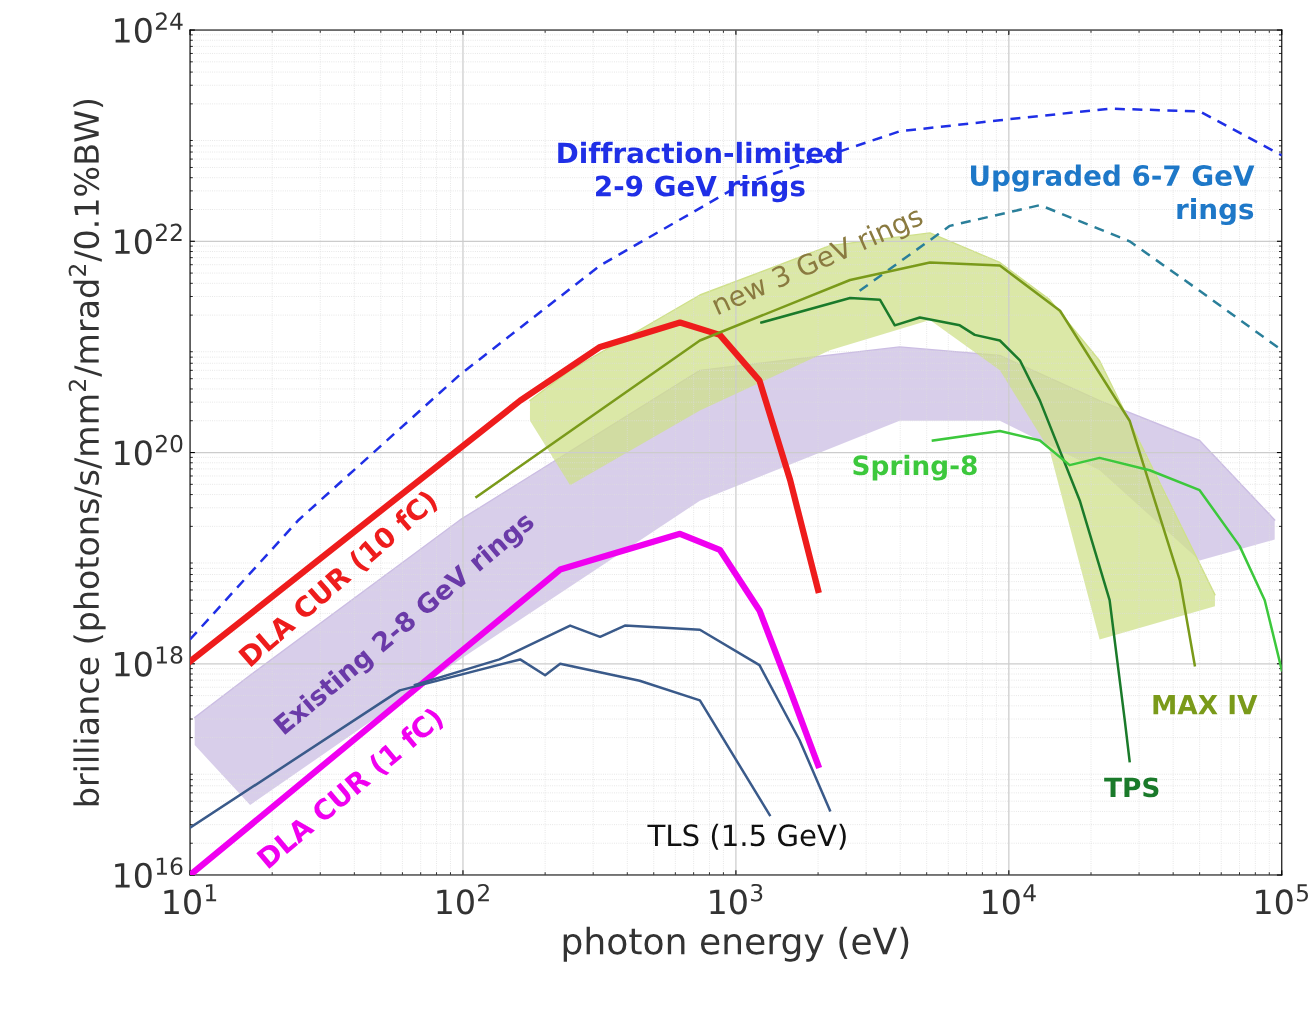  Describe the element at coordinates (87, 452) in the screenshot. I see `y-axis-title: brilliance (photons/s/mm$^{2}$/mrad$^{2}$/0.1%BW)` at that location.